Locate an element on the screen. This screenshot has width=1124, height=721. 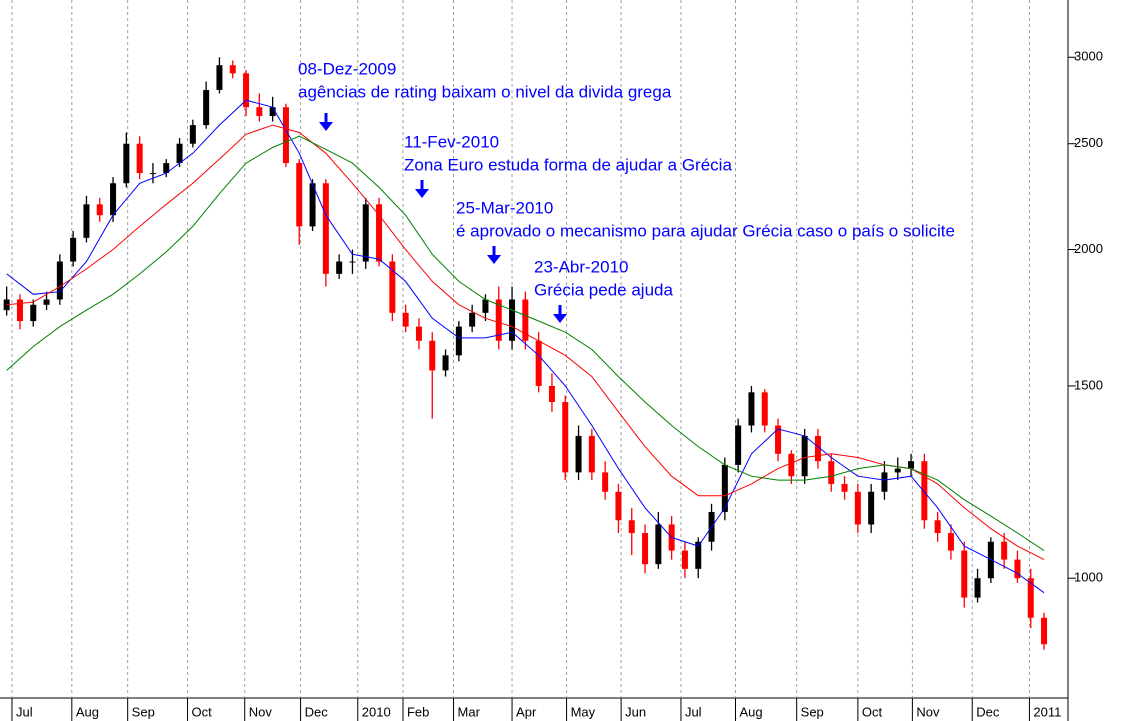
x-tick-label: Dec is located at coordinates (317, 711).